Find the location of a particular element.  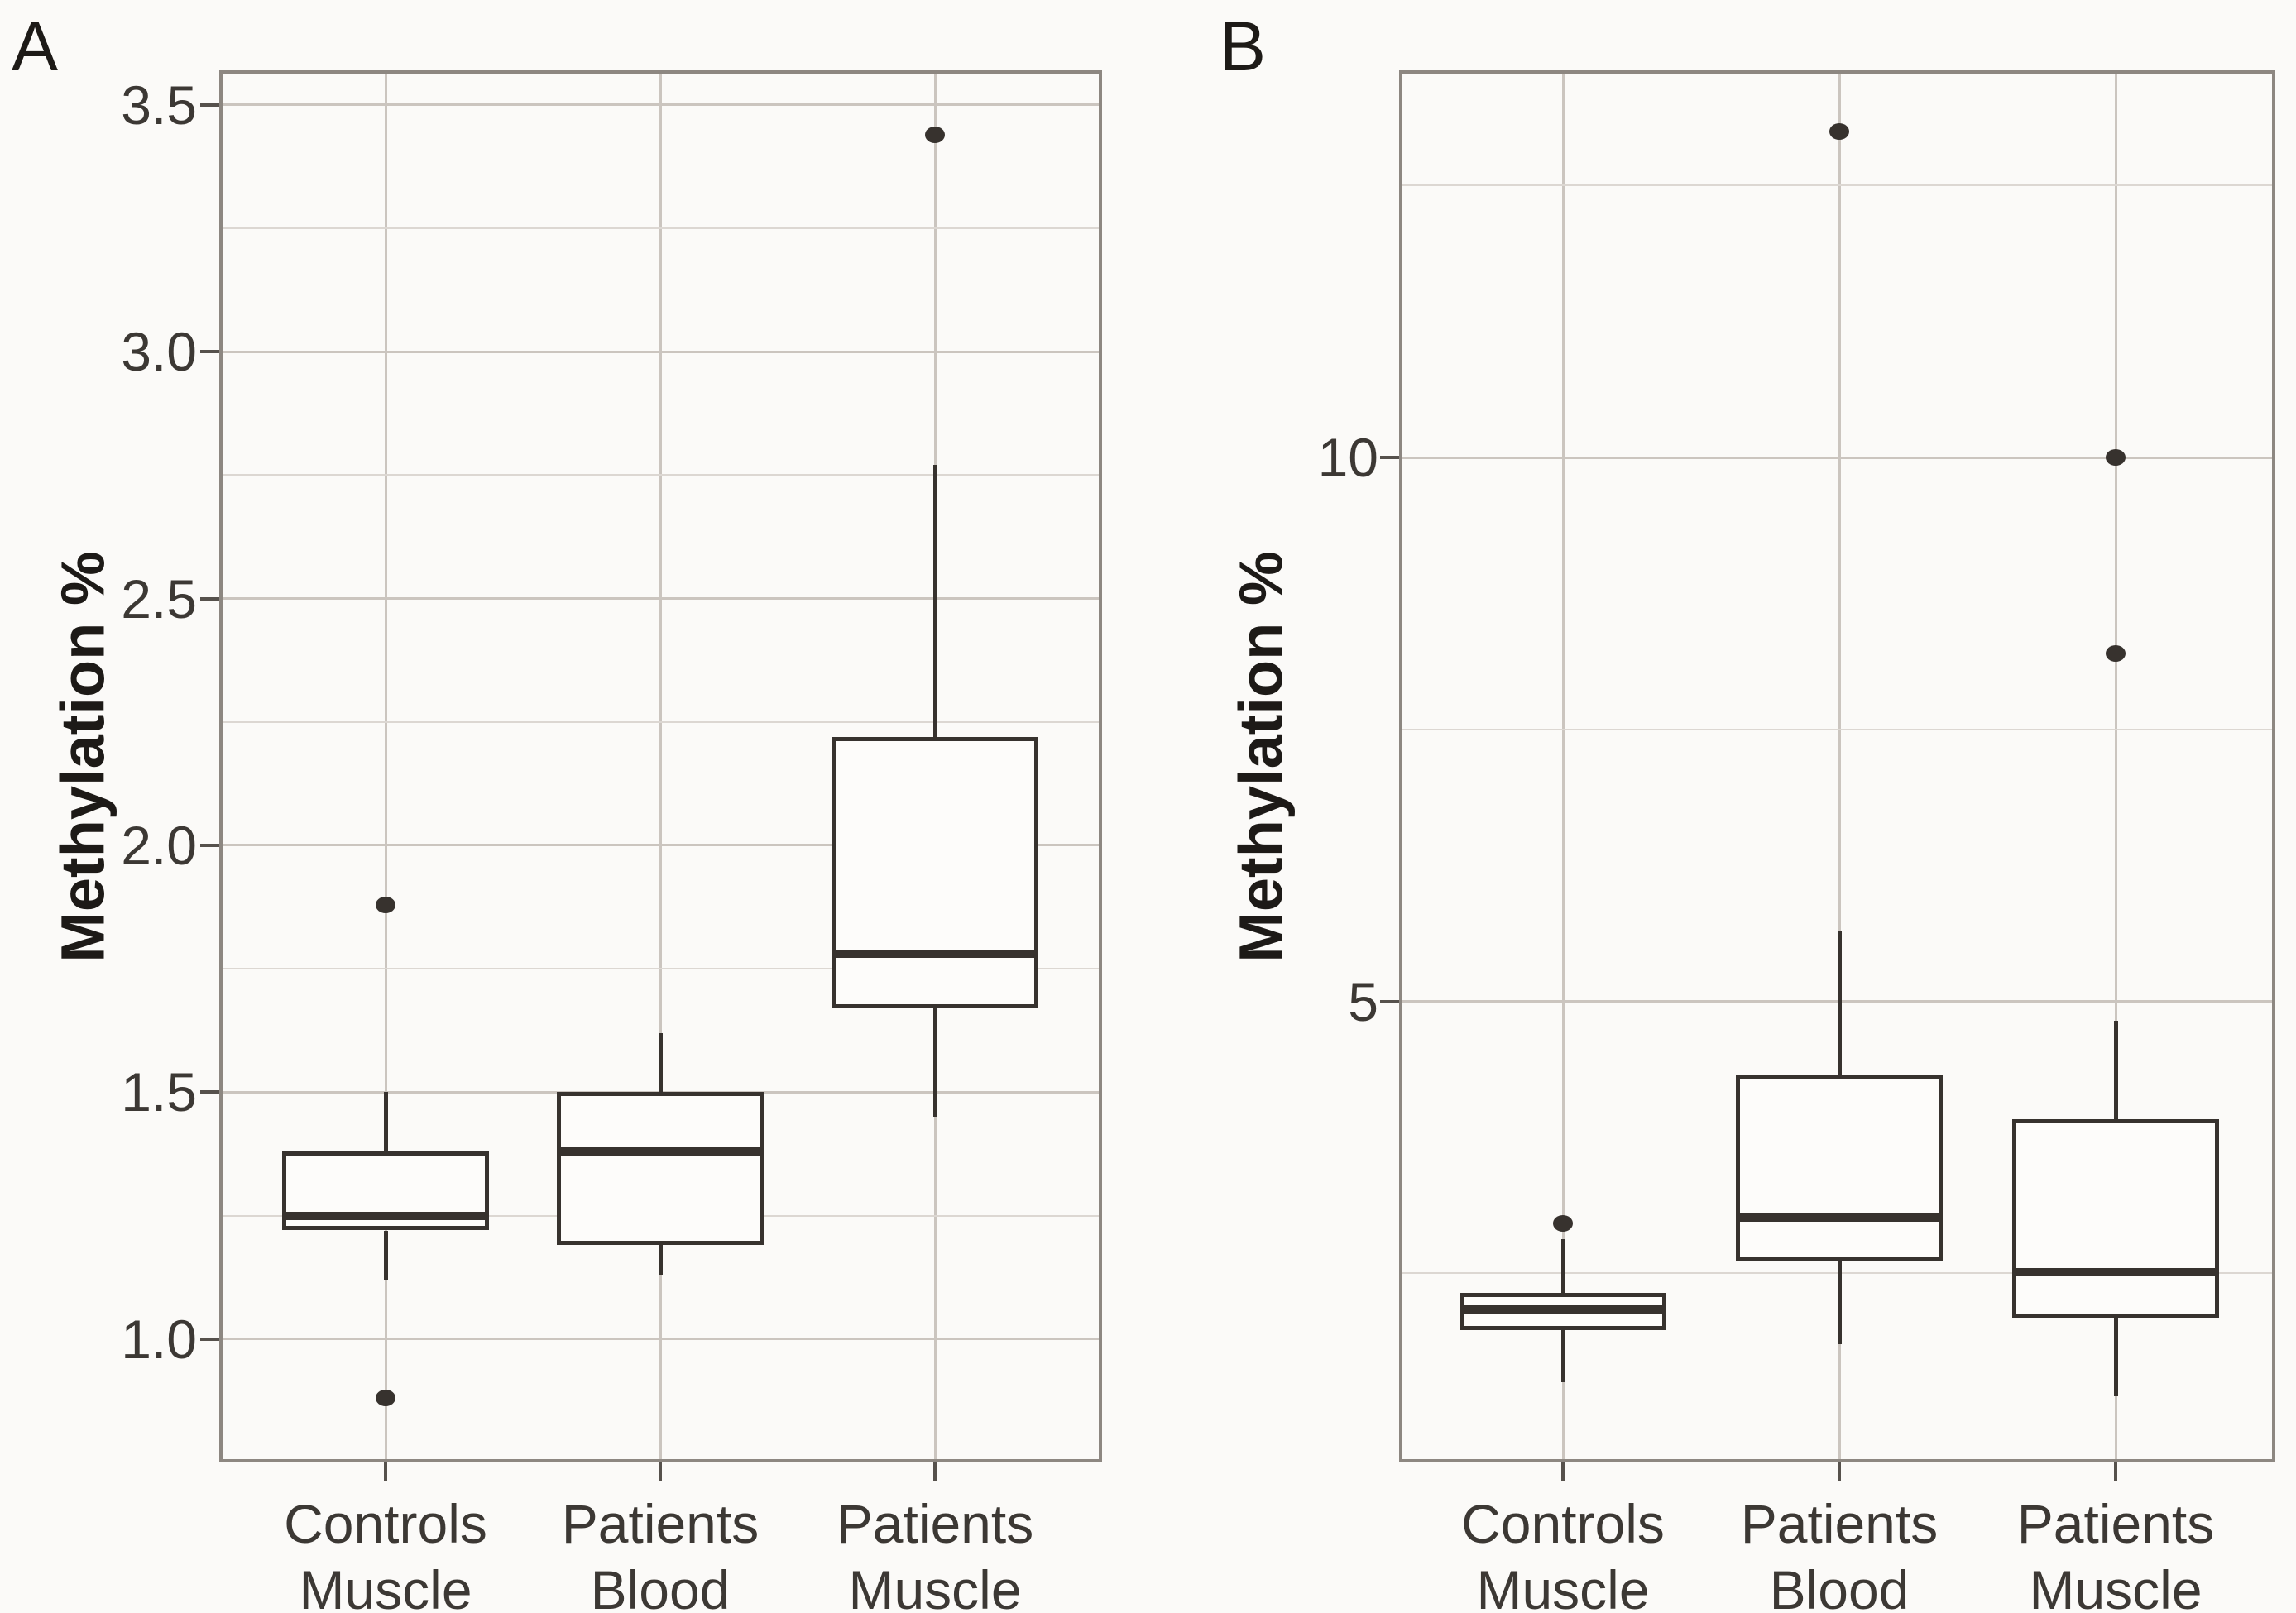

y-tick-mark-2.5 is located at coordinates (209, 598).